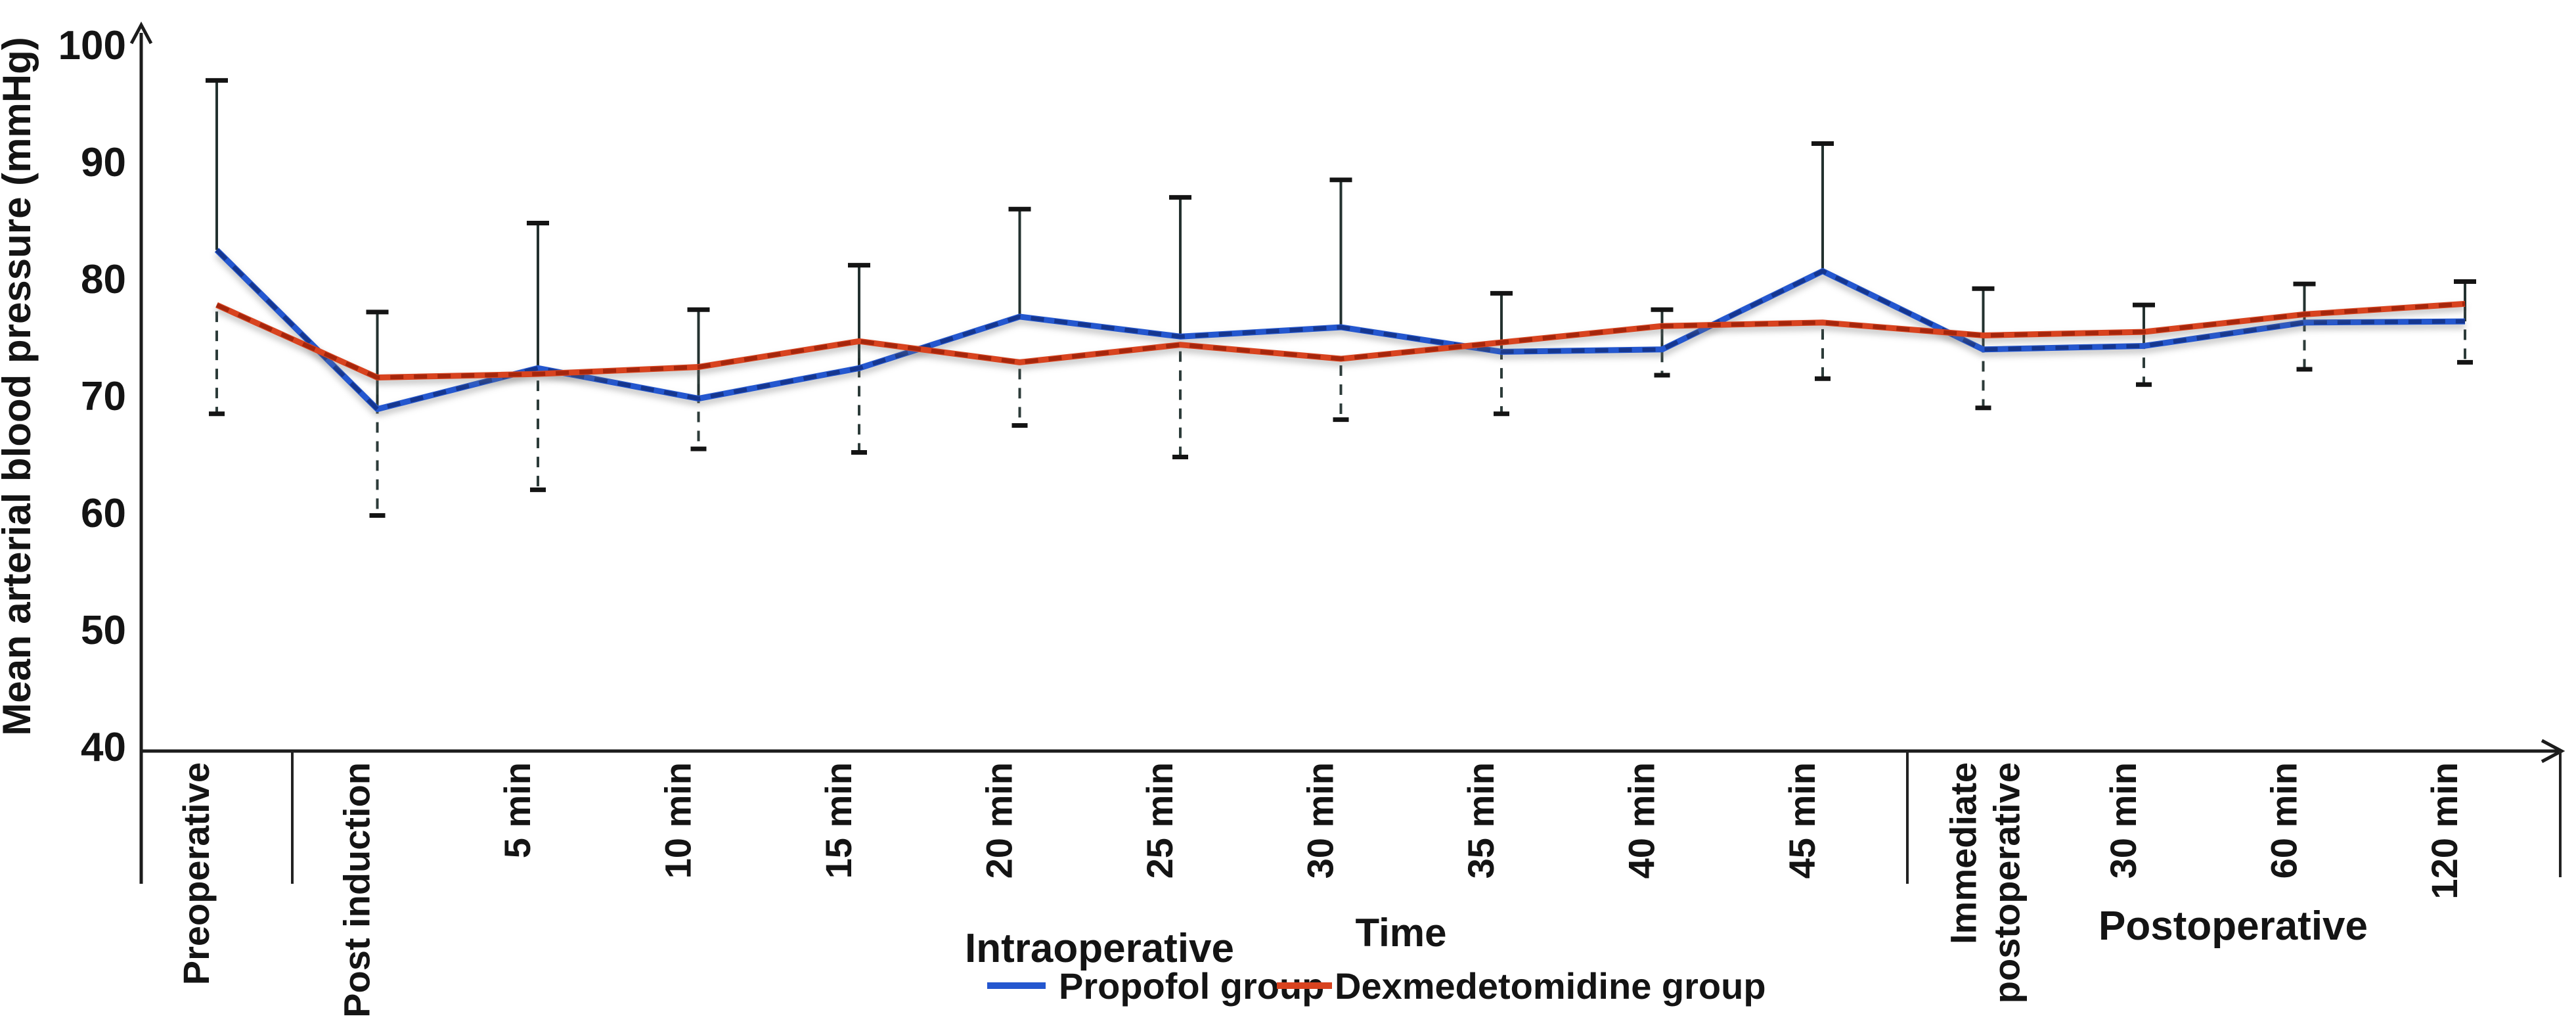  What do you see at coordinates (103, 513) in the screenshot?
I see `y-tick-label: 60` at bounding box center [103, 513].